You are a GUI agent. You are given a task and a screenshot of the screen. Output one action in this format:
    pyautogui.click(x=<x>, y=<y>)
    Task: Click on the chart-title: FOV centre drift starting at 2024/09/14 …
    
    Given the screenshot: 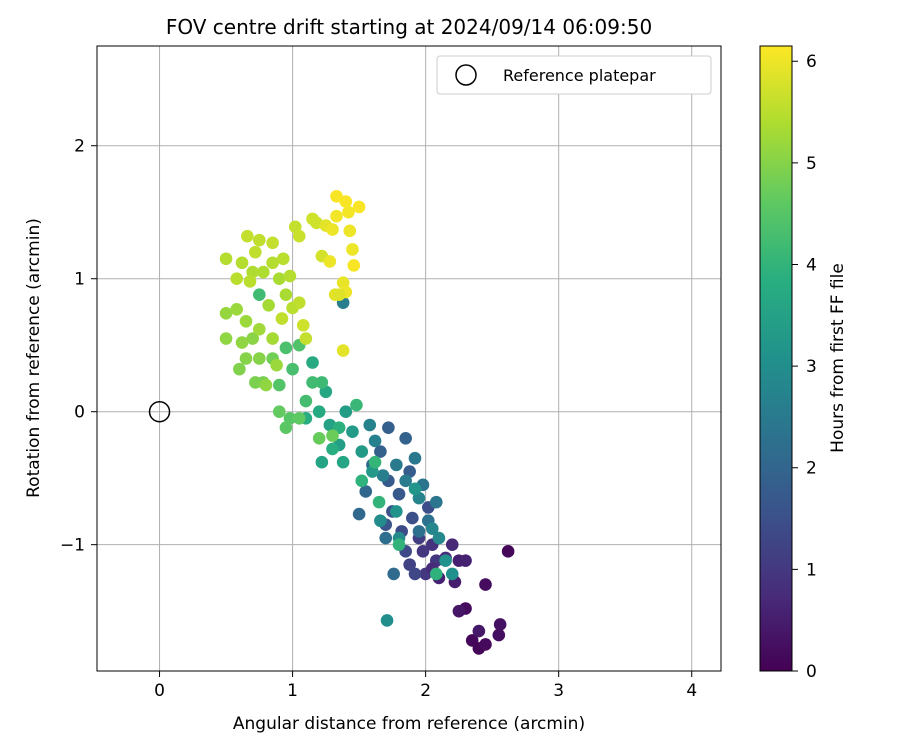 What is the action you would take?
    pyautogui.click(x=409, y=27)
    